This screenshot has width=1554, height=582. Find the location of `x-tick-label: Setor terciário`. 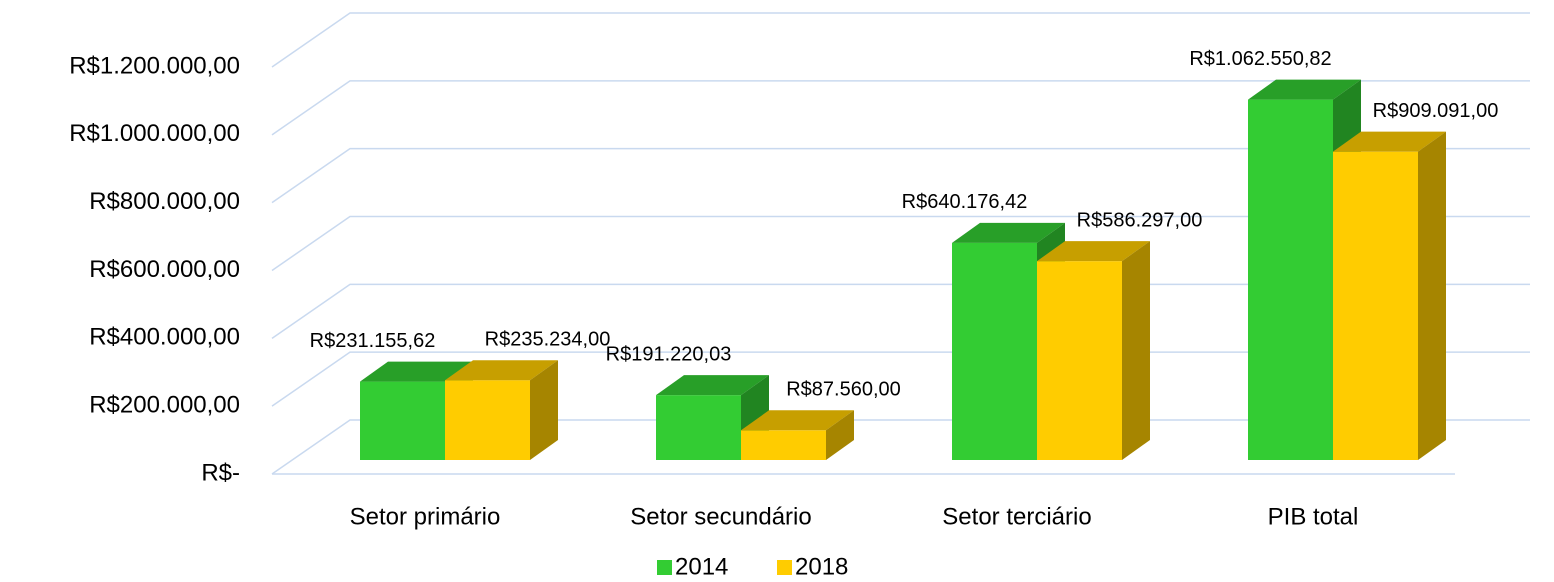

x-tick-label: Setor terciário is located at coordinates (1016, 516).